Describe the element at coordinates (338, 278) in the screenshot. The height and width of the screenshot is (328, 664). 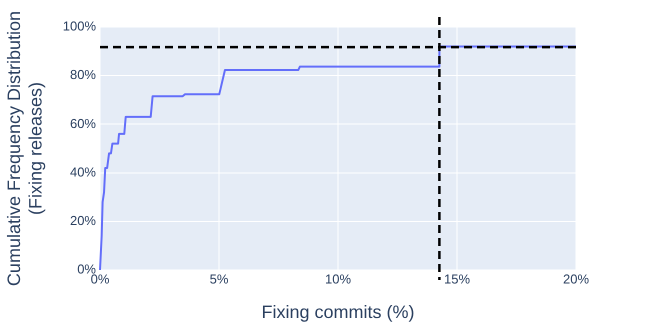
I see `x-tick-label: 10%` at that location.